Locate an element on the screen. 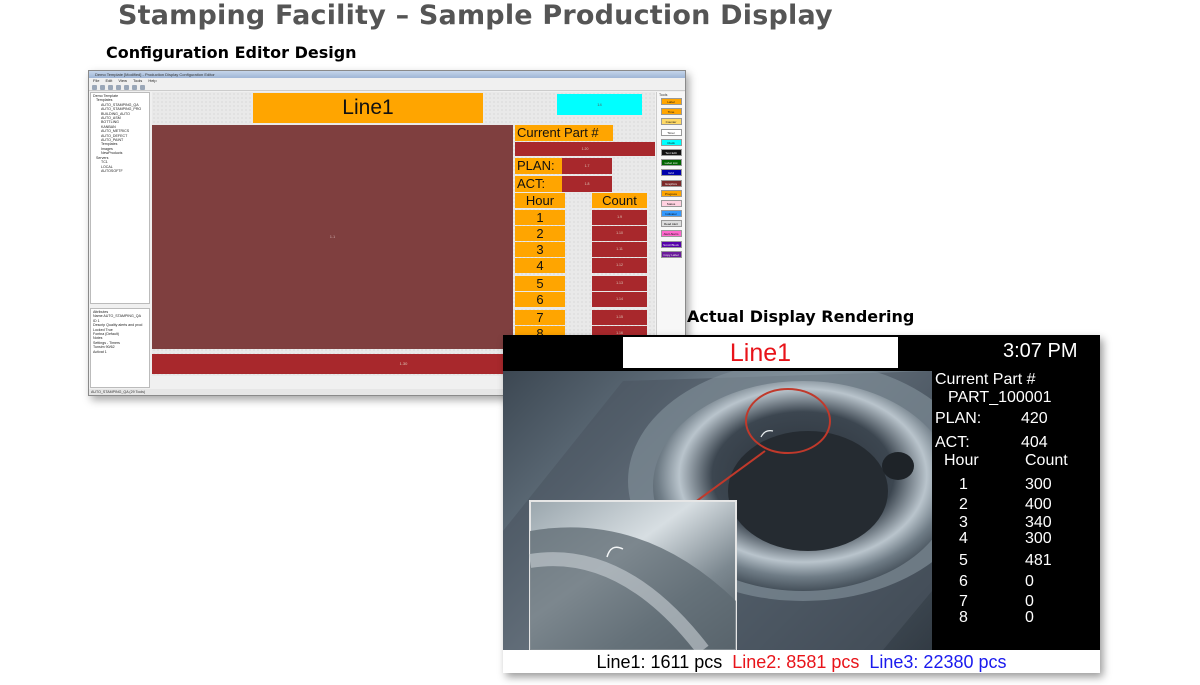 The width and height of the screenshot is (1200, 685). tool-status: Status is located at coordinates (671, 203).